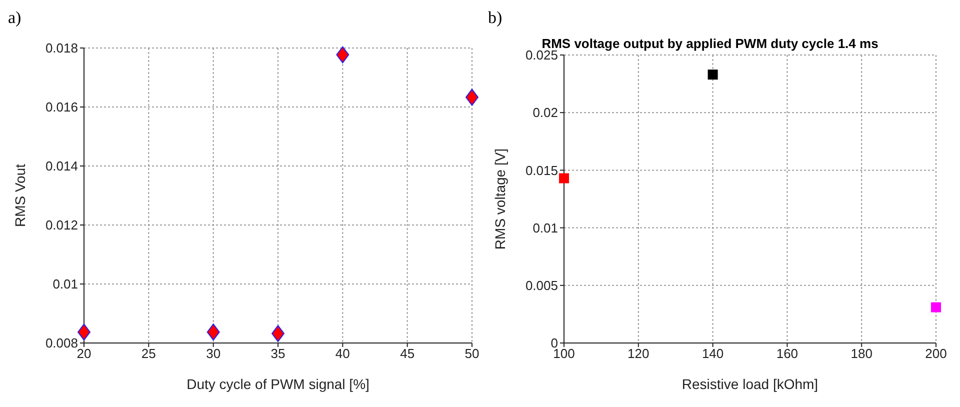 This screenshot has width=960, height=407. Describe the element at coordinates (15, 18) in the screenshot. I see `text: a)` at that location.